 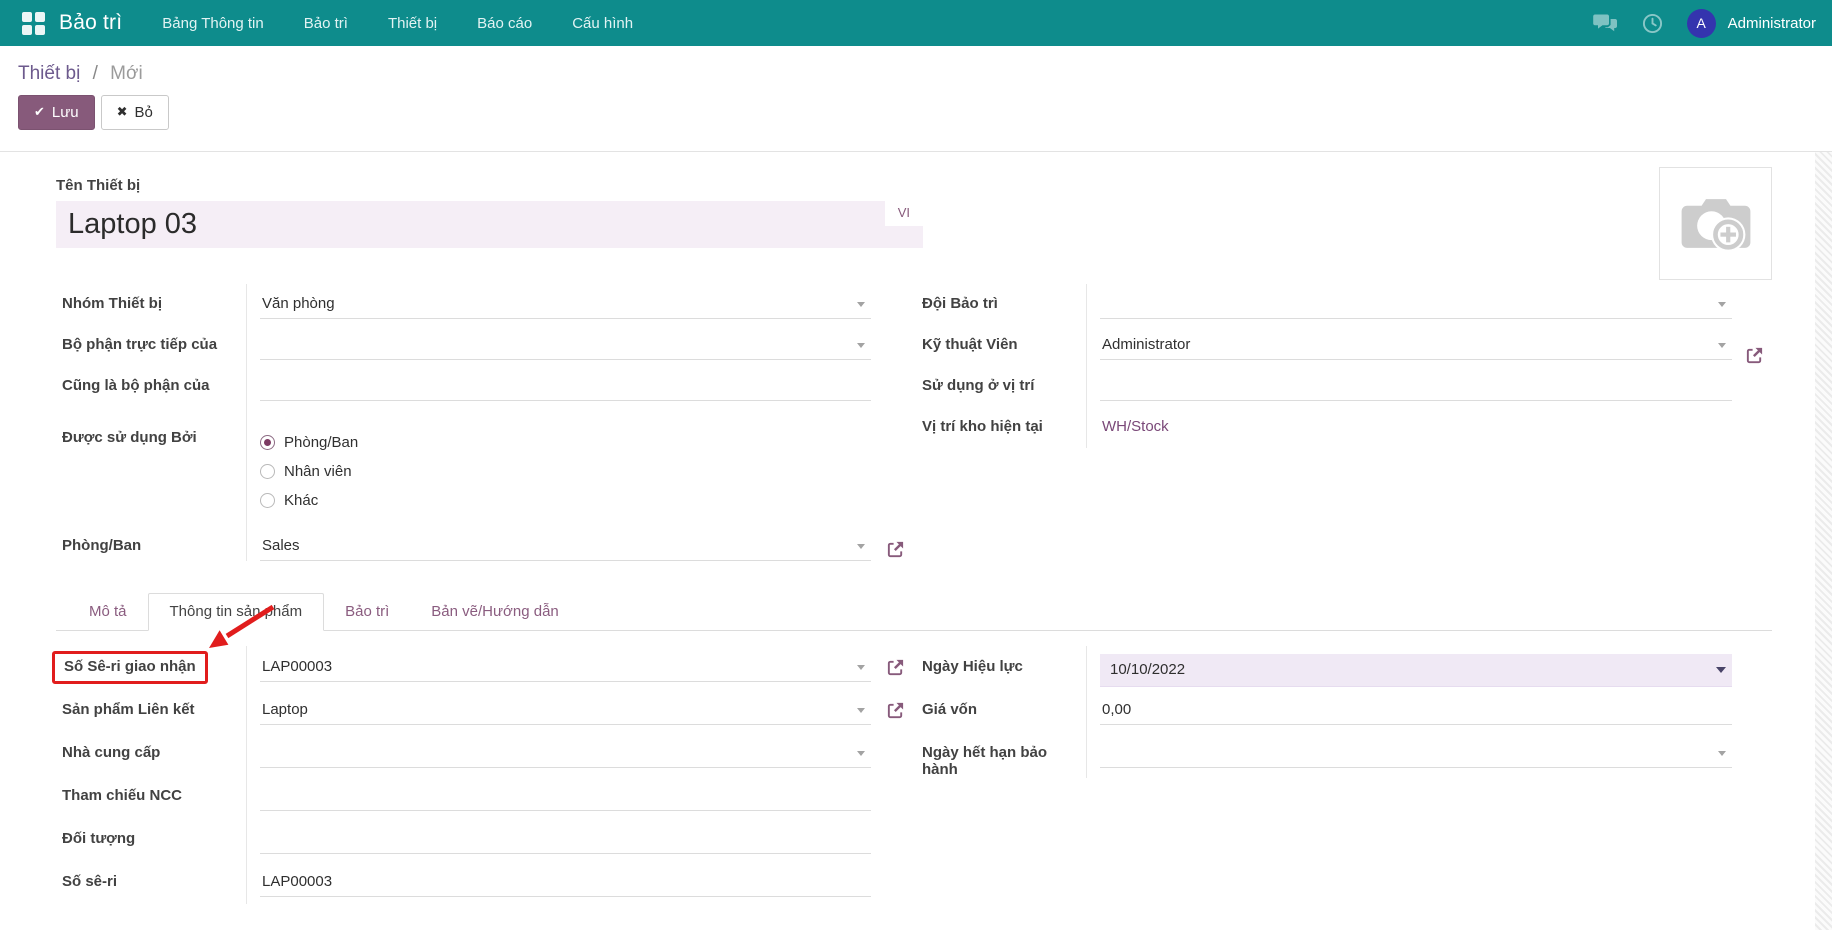 What do you see at coordinates (1429, 345) in the screenshot?
I see `field-technician: Administrator` at bounding box center [1429, 345].